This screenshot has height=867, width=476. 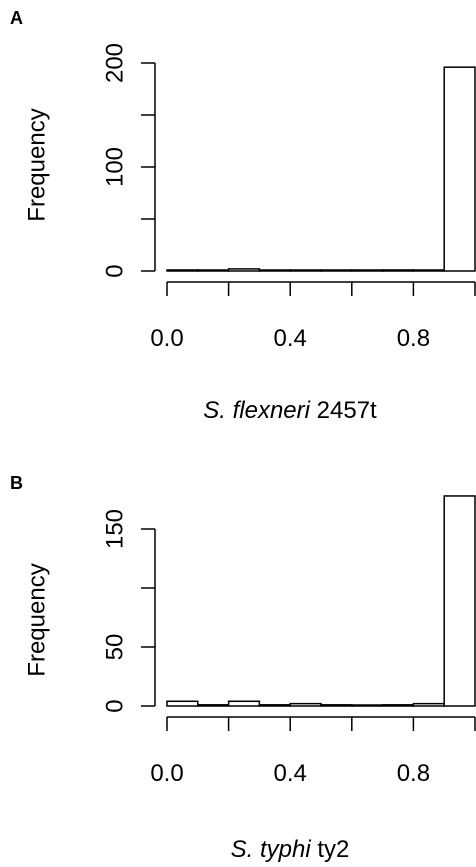 What do you see at coordinates (256, 410) in the screenshot?
I see `species-name: S. flexneri` at bounding box center [256, 410].